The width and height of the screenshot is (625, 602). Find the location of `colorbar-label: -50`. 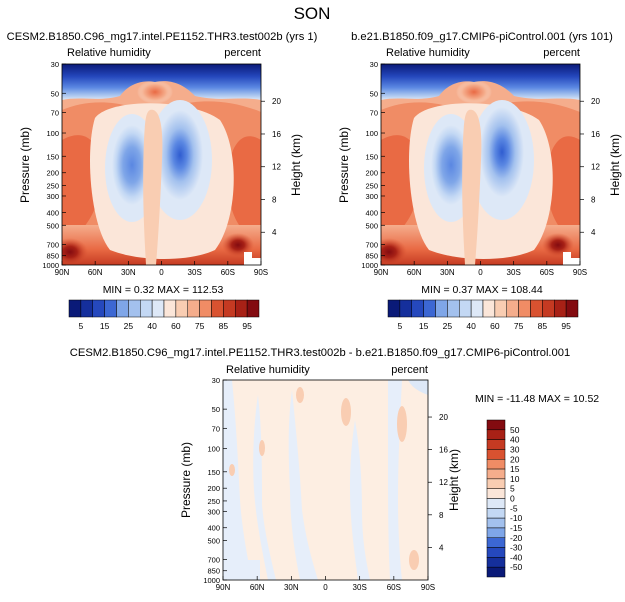

colorbar-label: -50 is located at coordinates (516, 567).